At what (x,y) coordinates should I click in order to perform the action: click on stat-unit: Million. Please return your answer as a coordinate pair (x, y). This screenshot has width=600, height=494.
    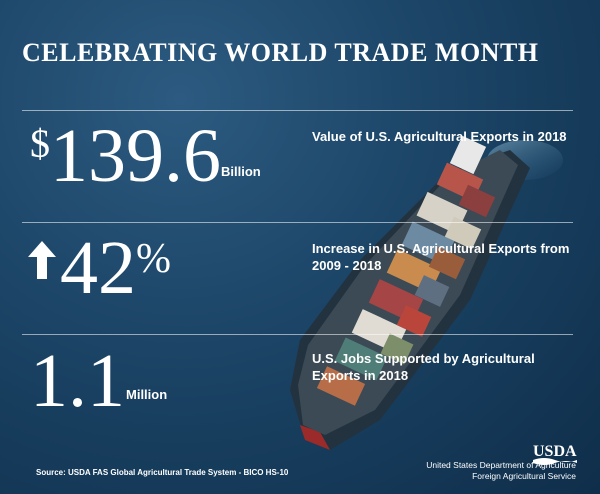
    Looking at the image, I should click on (147, 394).